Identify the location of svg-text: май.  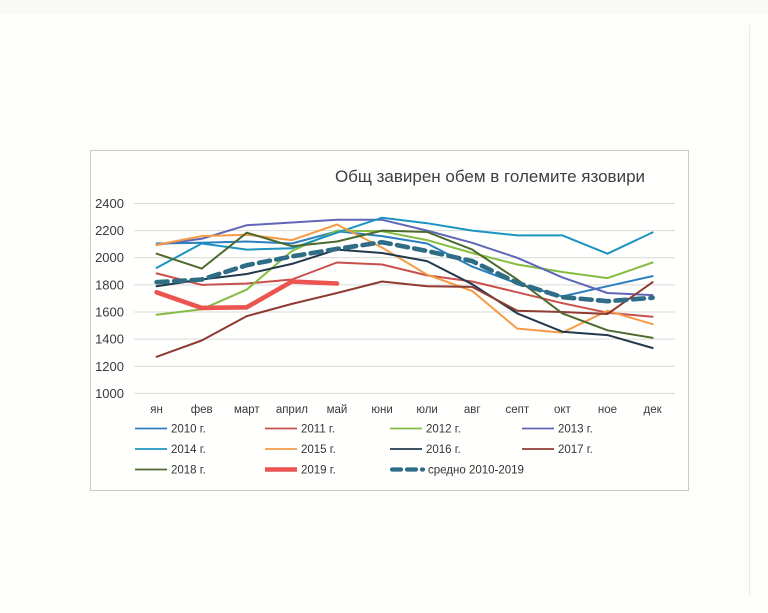
(337, 410).